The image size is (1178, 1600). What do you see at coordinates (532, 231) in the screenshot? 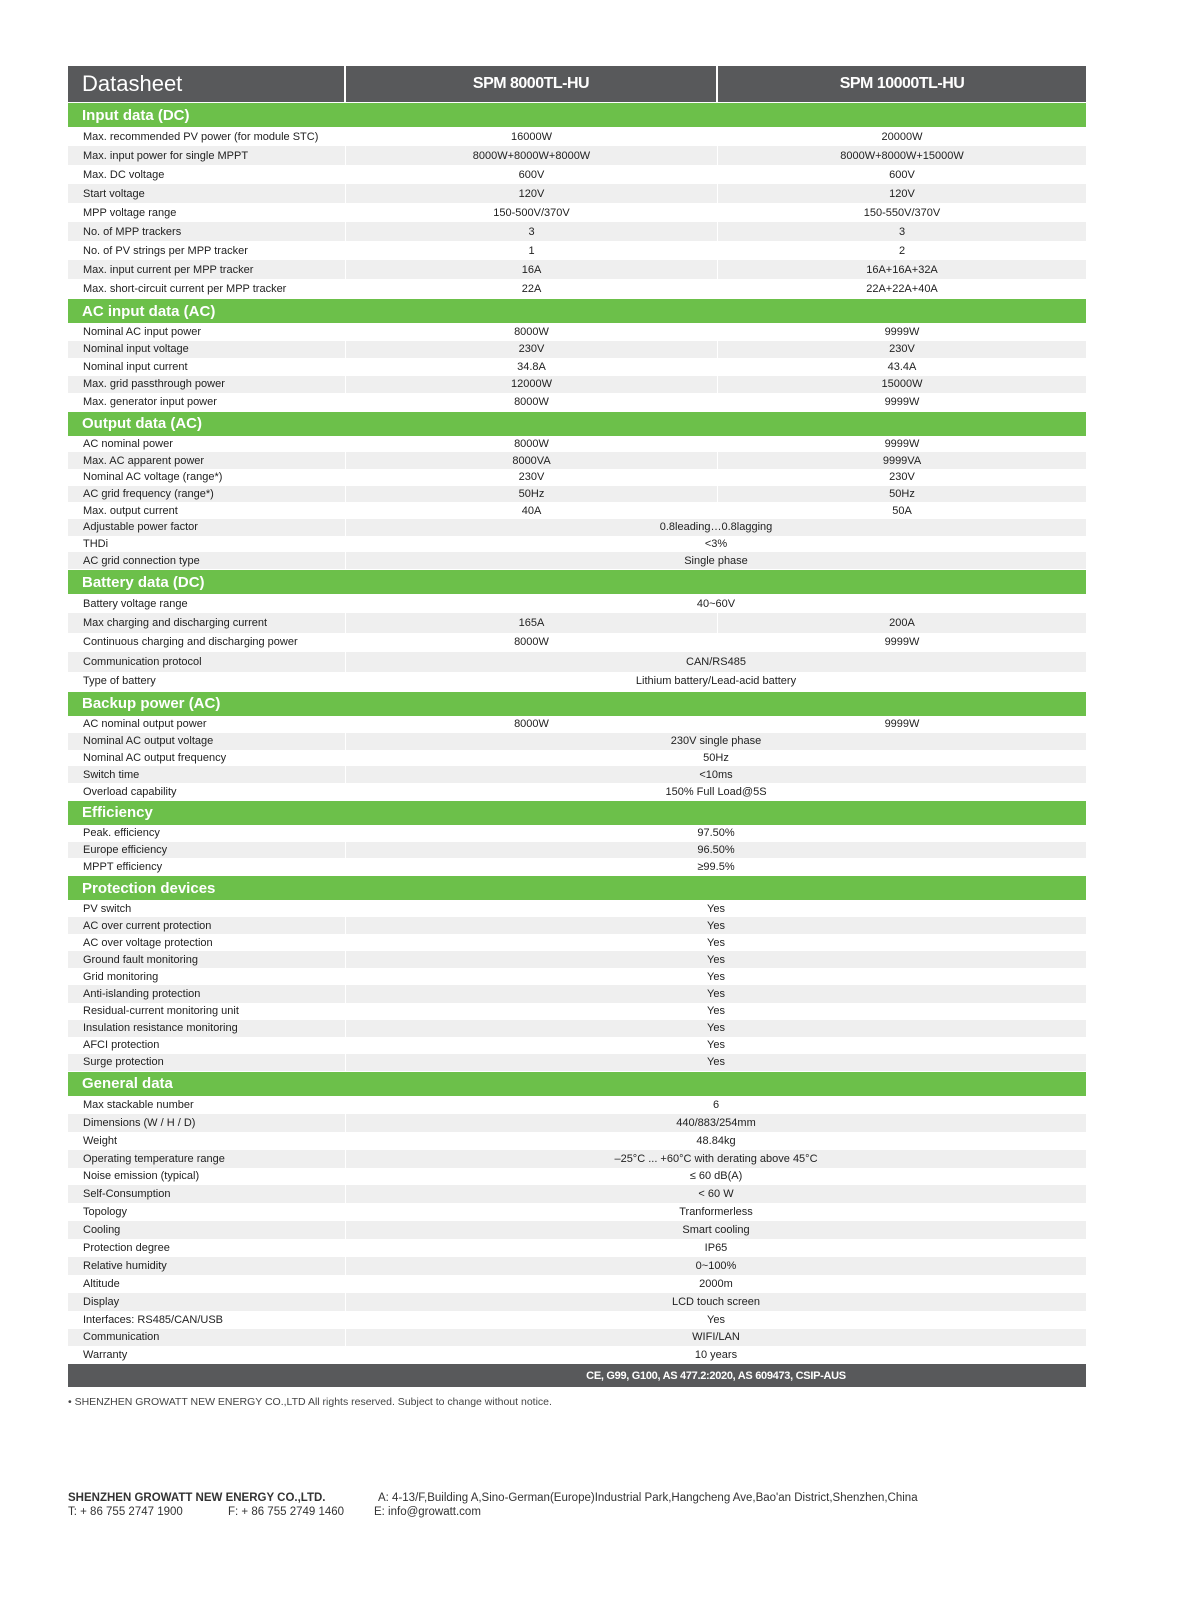
I see `model-1-value: 3` at bounding box center [532, 231].